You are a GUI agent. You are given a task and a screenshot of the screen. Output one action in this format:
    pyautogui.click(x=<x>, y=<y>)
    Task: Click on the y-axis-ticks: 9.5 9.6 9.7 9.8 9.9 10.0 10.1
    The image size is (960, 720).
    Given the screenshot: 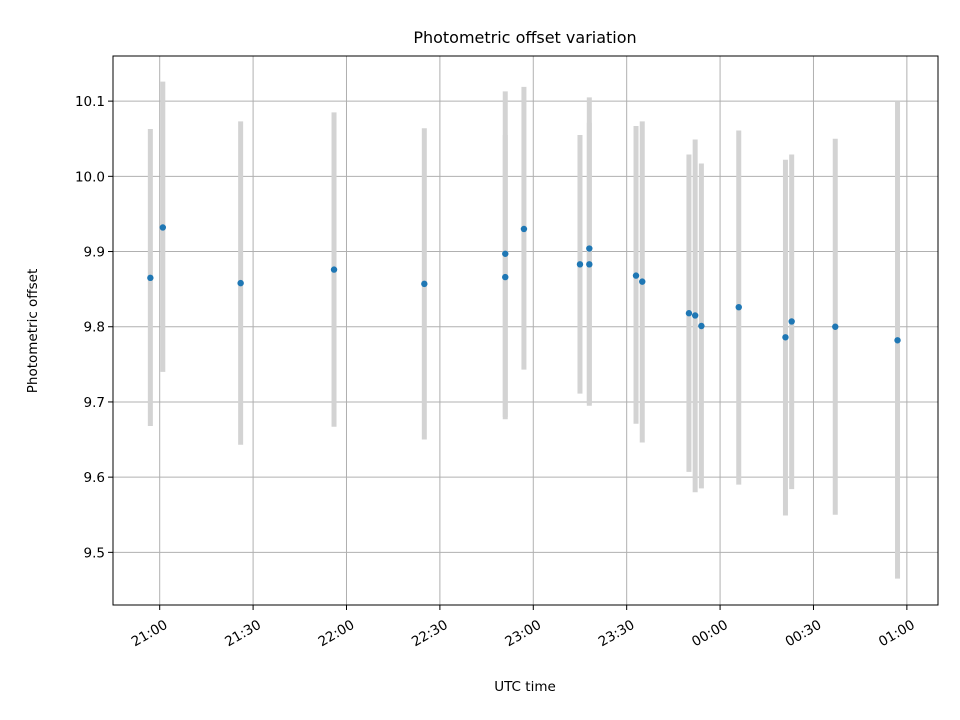 What is the action you would take?
    pyautogui.click(x=94, y=327)
    